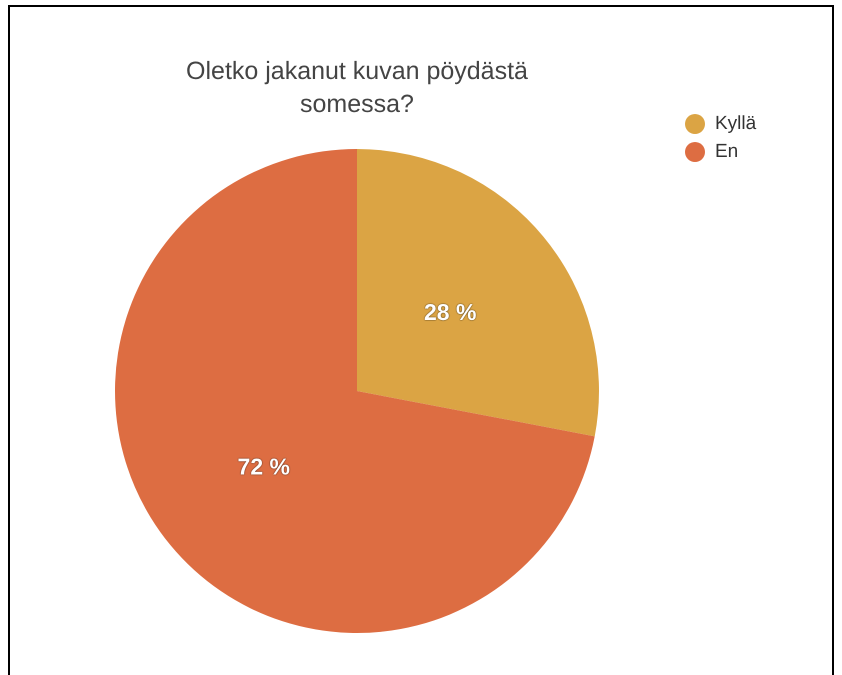  What do you see at coordinates (450, 312) in the screenshot?
I see `data-label: 28 %` at bounding box center [450, 312].